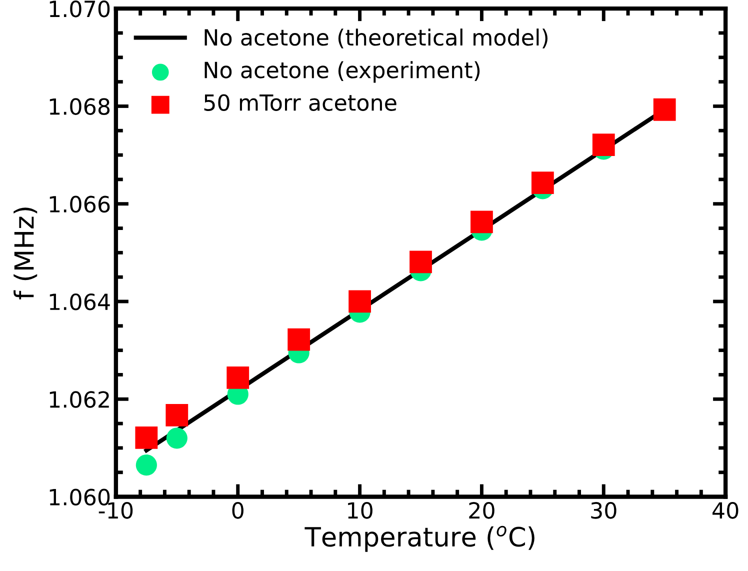  I want to click on legend-label: No acetone (experiment), so click(342, 72).